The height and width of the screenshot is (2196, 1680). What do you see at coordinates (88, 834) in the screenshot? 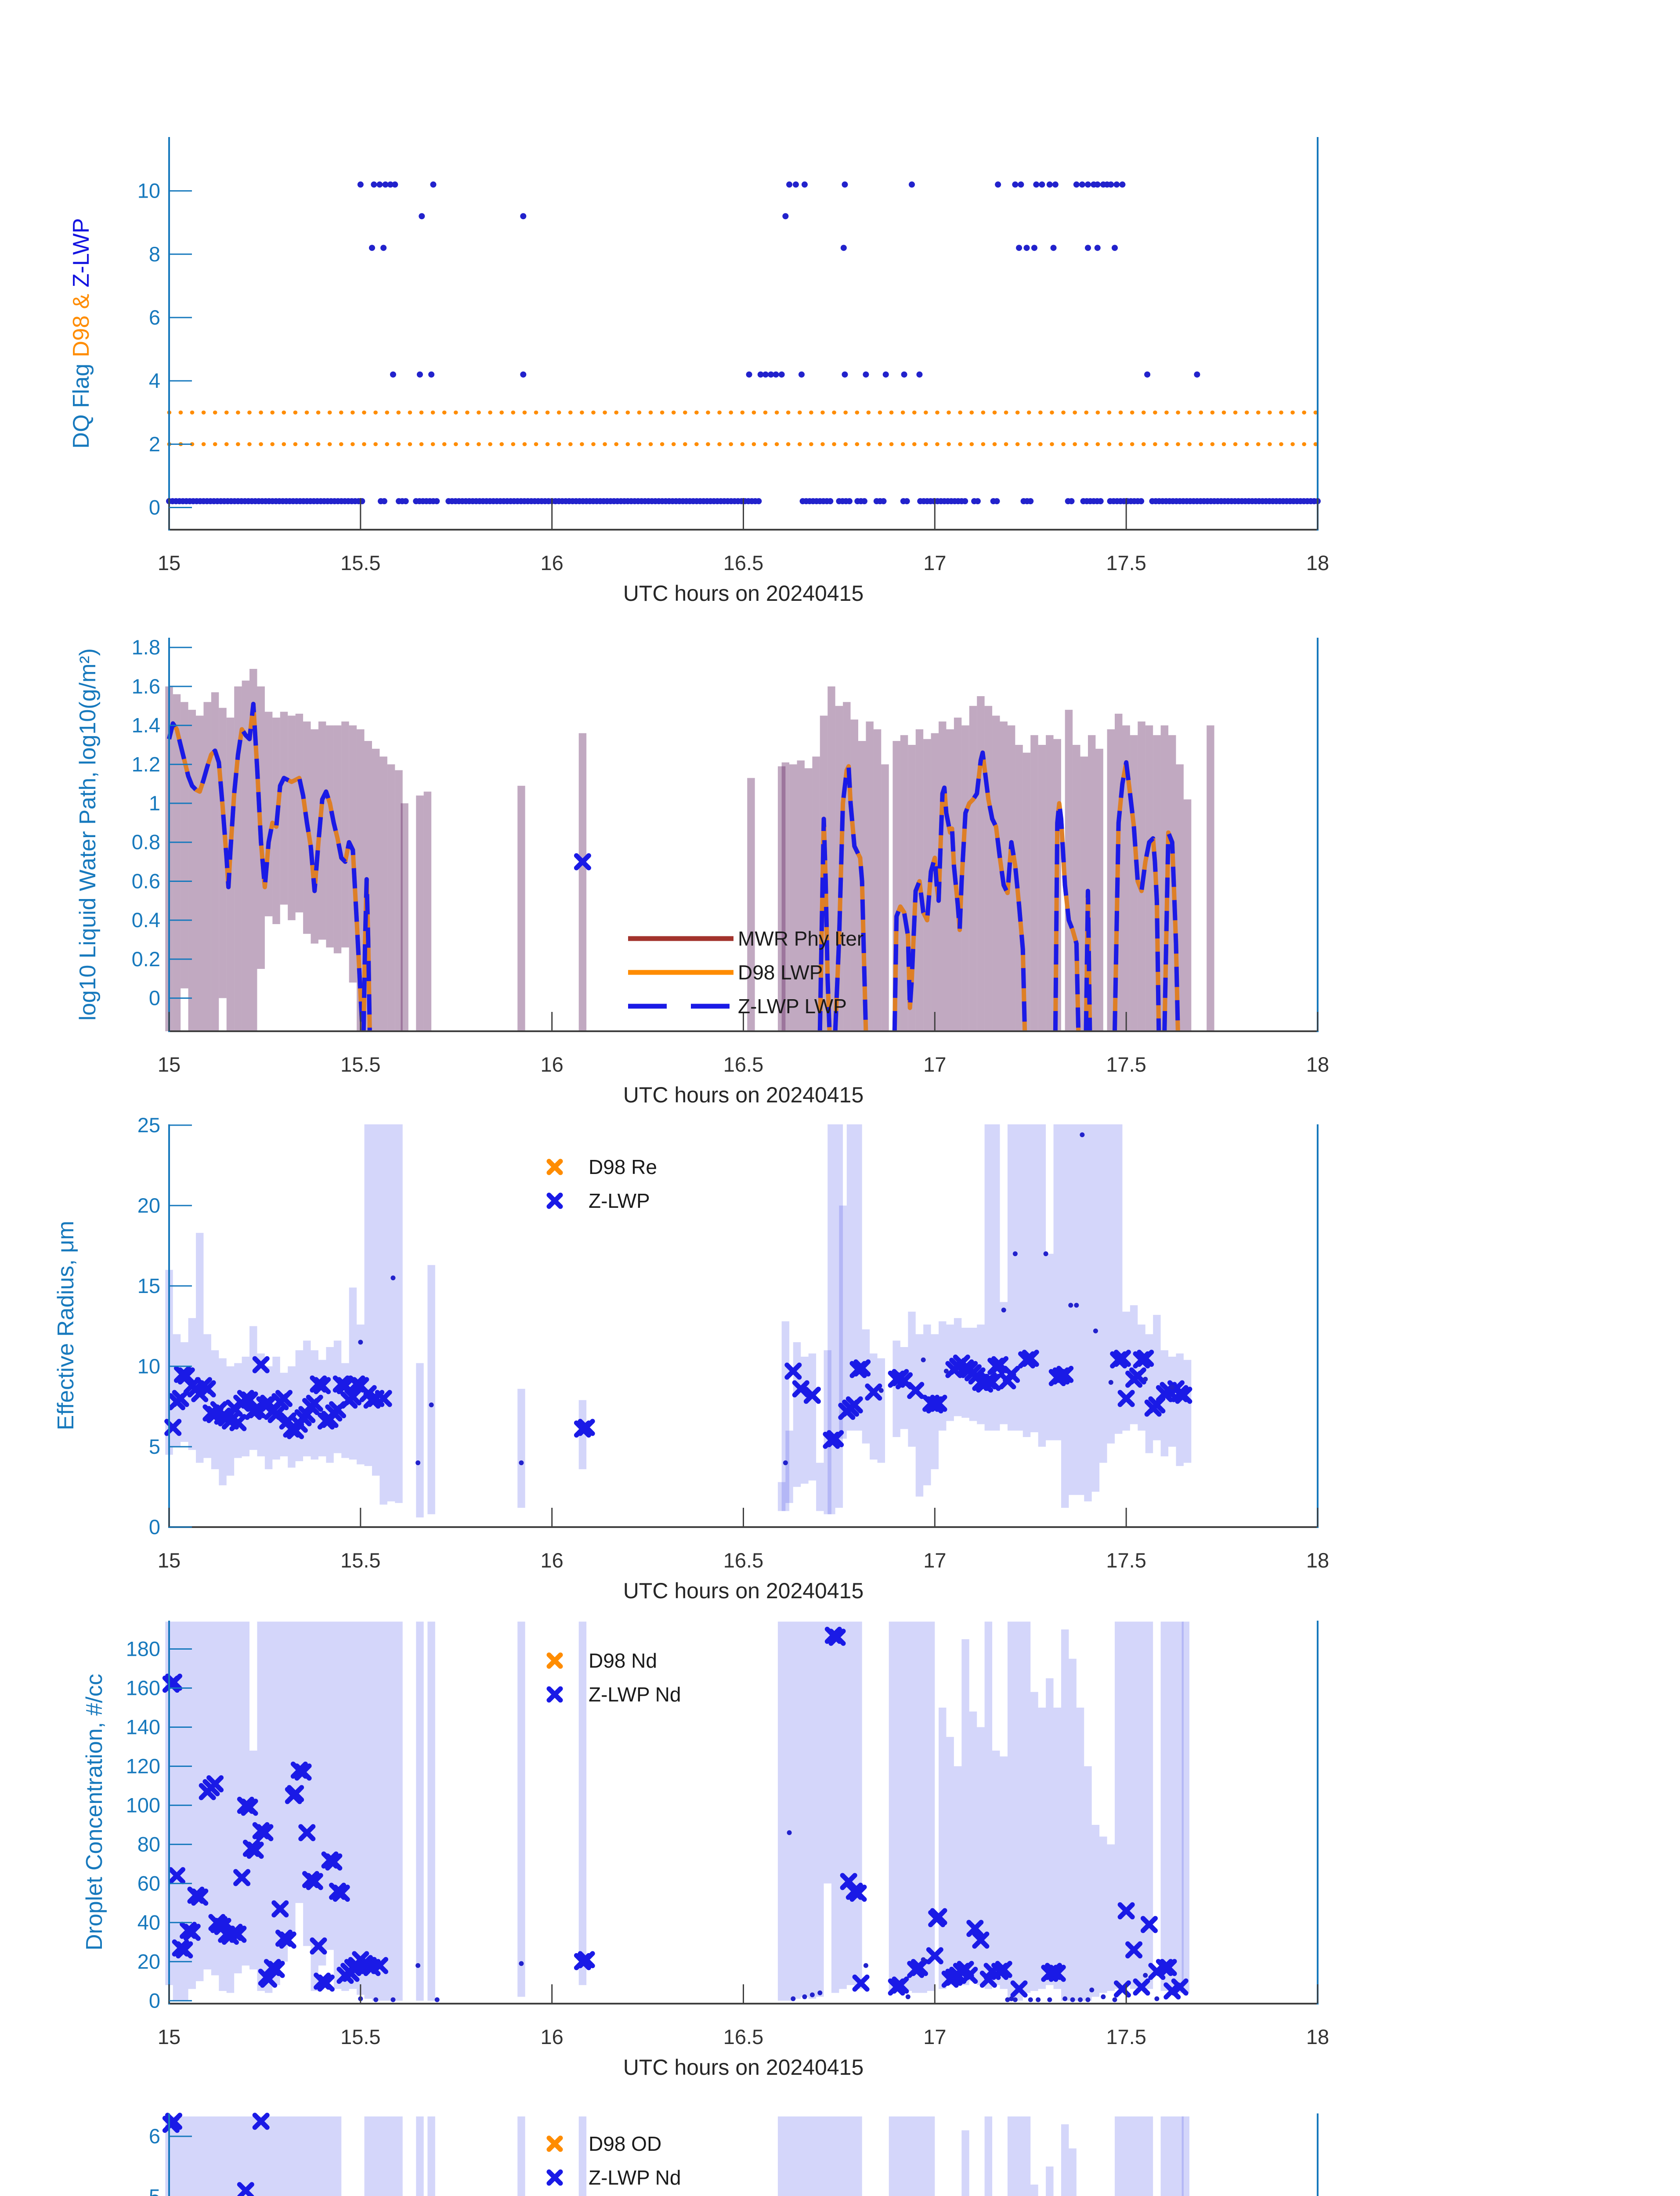
I see `ylabel-lwp: log10 Liquid Water Path, log10(g/m²)` at bounding box center [88, 834].